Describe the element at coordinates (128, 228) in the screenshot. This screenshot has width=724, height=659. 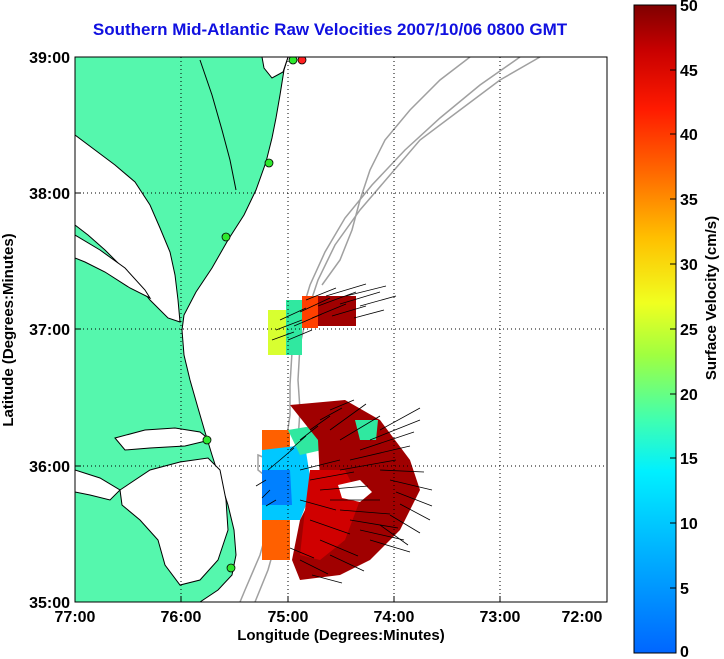
I see `chesapeake-bay` at that location.